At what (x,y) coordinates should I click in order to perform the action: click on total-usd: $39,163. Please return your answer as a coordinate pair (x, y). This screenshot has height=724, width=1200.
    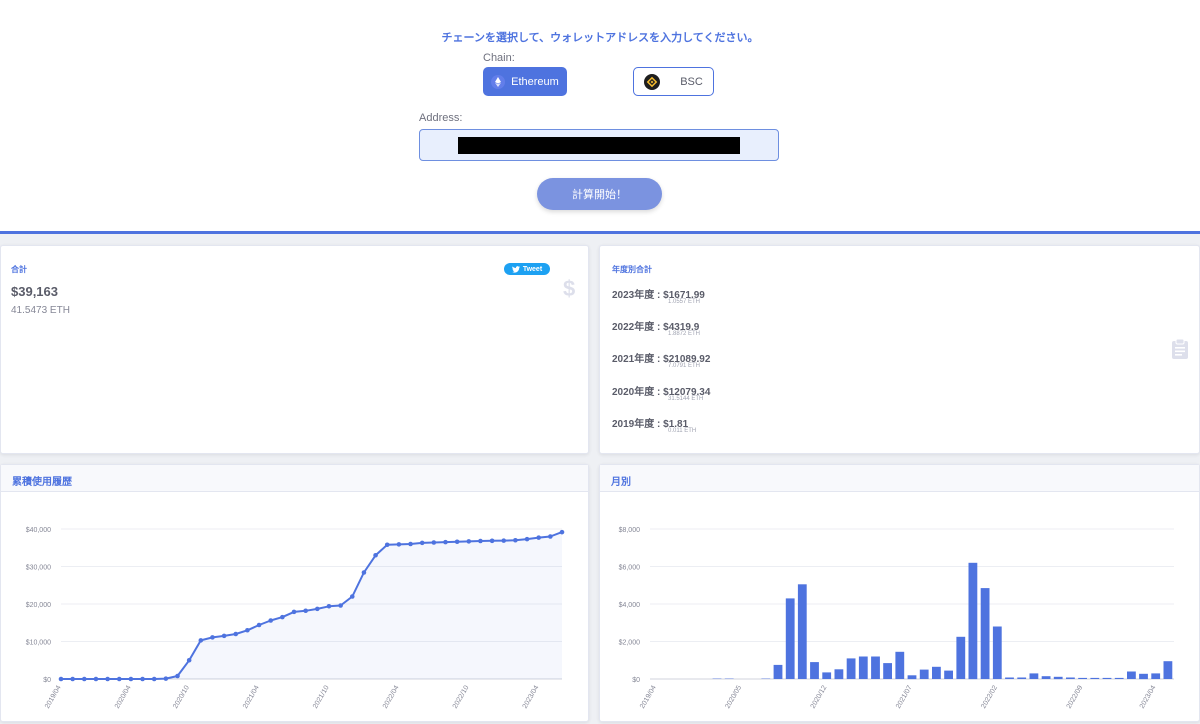
    Looking at the image, I should click on (34, 291).